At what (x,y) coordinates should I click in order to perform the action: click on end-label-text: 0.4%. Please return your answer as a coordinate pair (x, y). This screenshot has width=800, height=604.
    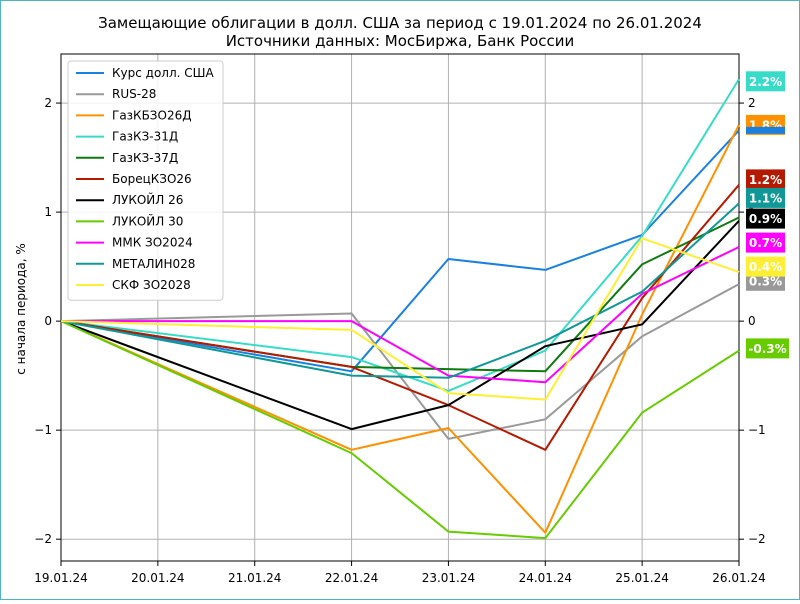
    Looking at the image, I should click on (765, 267).